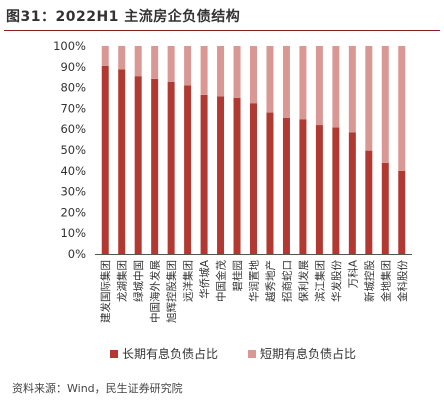  I want to click on x-tick-label: 金地集团, so click(385, 281).